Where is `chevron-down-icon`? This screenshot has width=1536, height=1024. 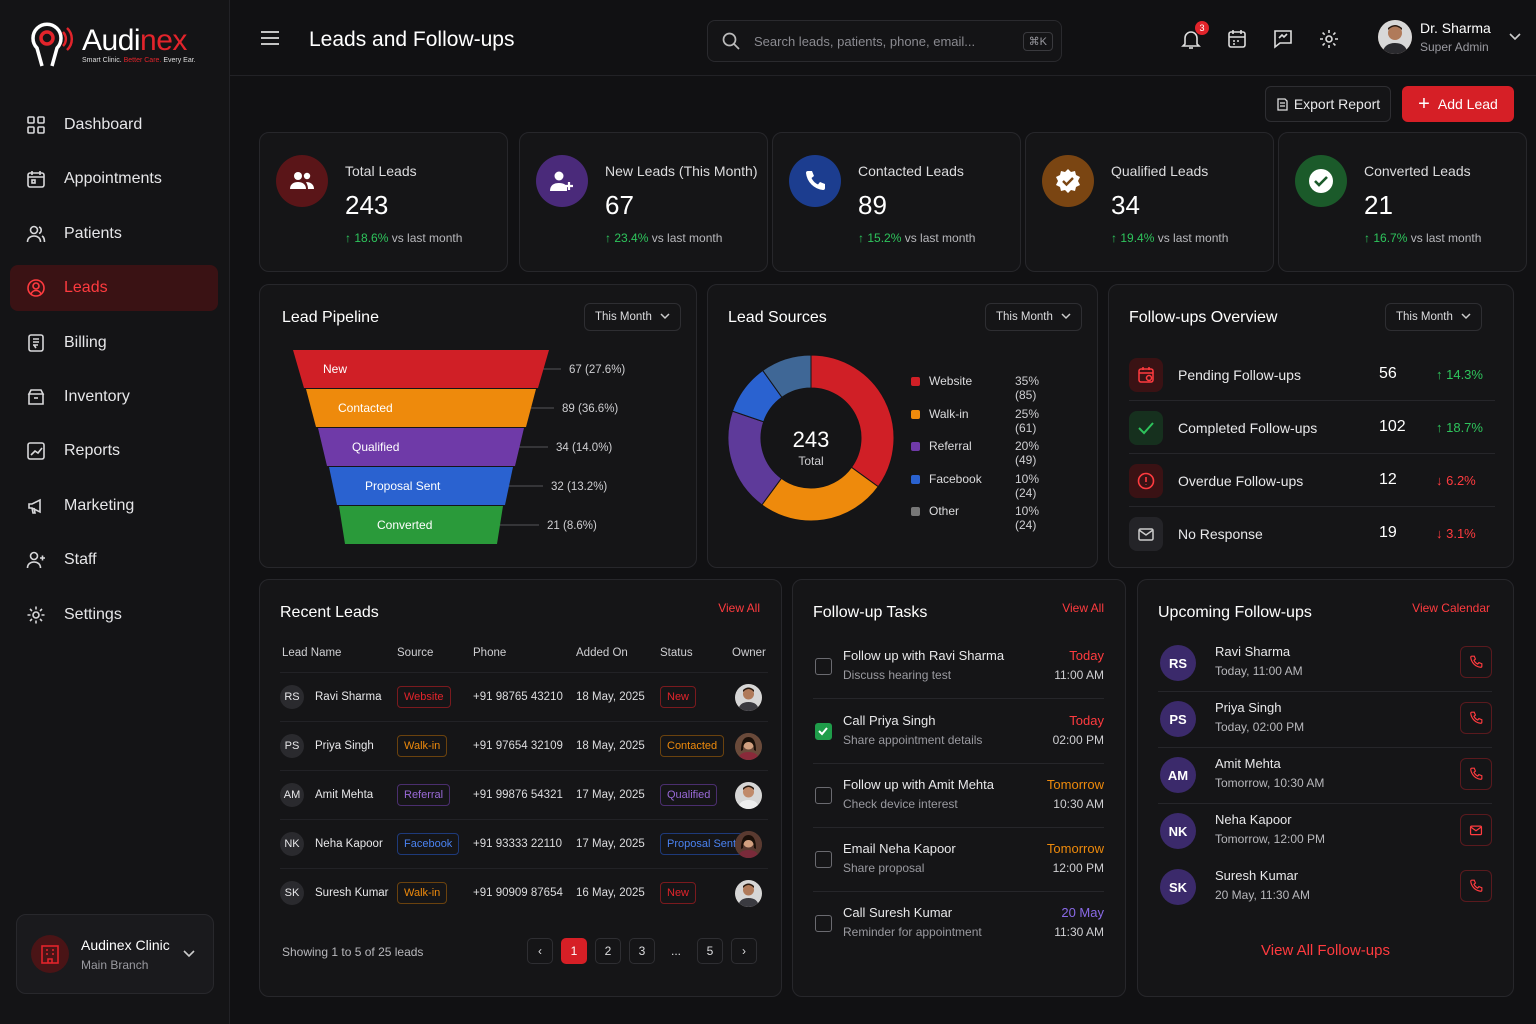
chevron-down-icon is located at coordinates (189, 954).